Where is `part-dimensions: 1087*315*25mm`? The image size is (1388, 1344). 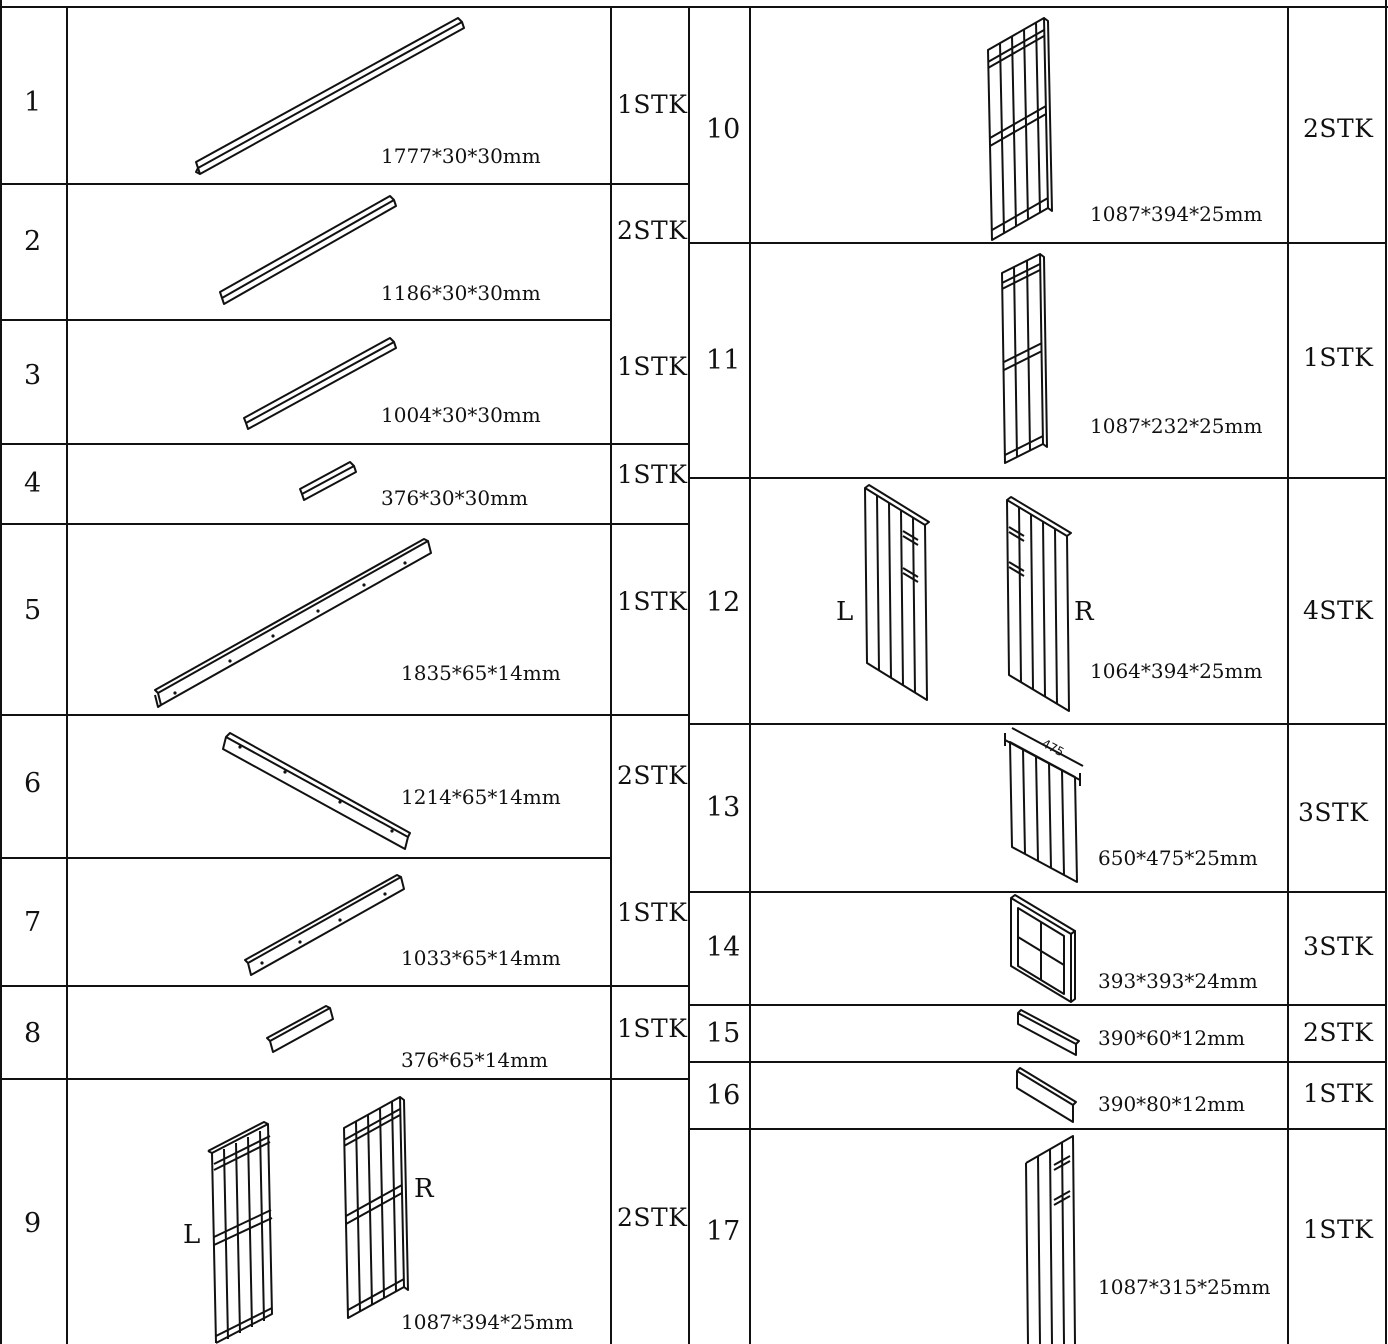
part-dimensions: 1087*315*25mm is located at coordinates (1184, 1287).